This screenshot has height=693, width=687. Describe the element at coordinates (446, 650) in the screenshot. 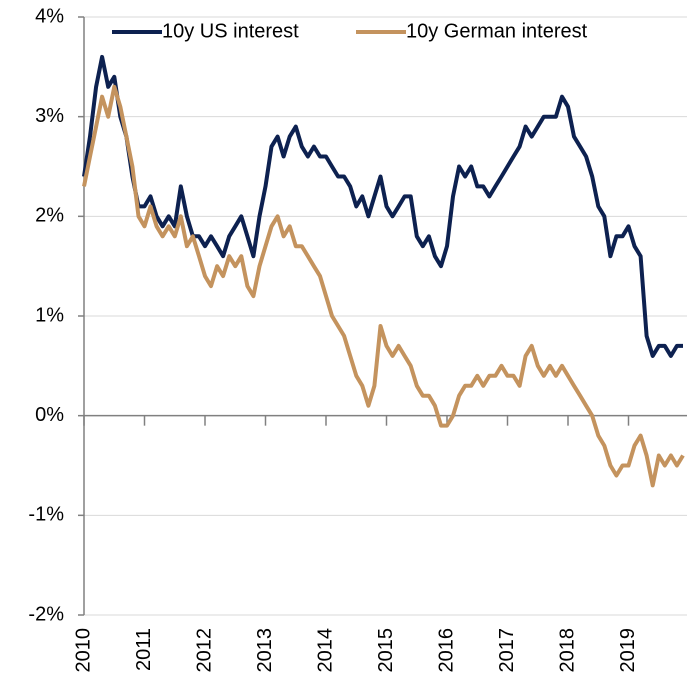

I see `x-tick-label: 2016` at that location.